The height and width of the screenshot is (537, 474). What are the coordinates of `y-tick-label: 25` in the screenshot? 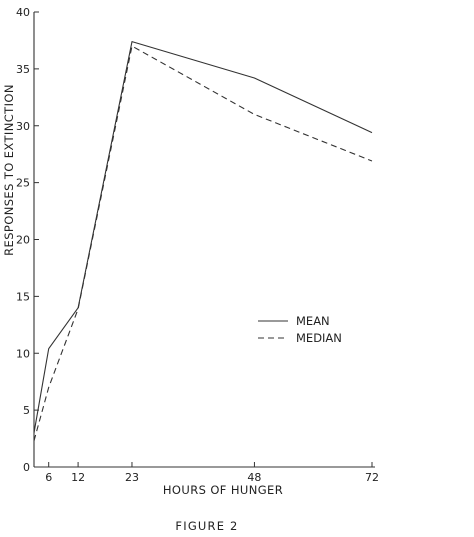 It's located at (23, 183).